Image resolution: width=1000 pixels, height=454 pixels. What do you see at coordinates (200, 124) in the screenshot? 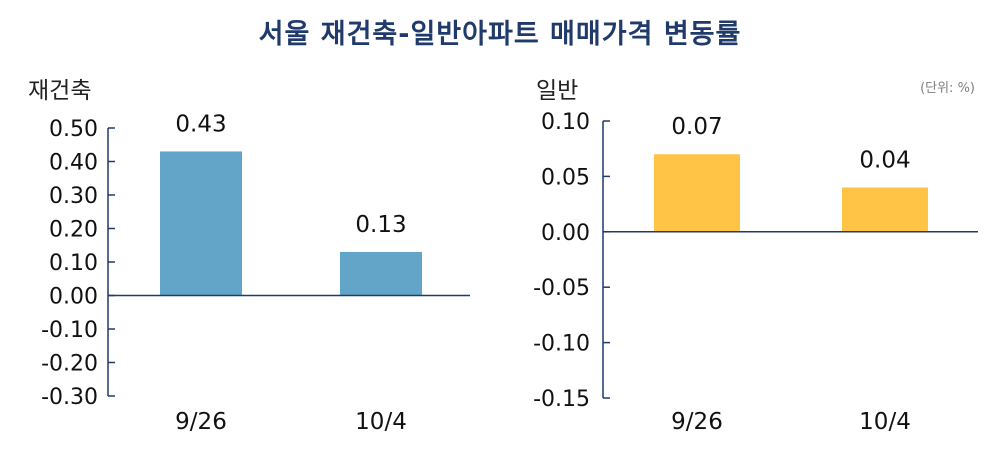
I see `left-value-label-1: 0.43` at bounding box center [200, 124].